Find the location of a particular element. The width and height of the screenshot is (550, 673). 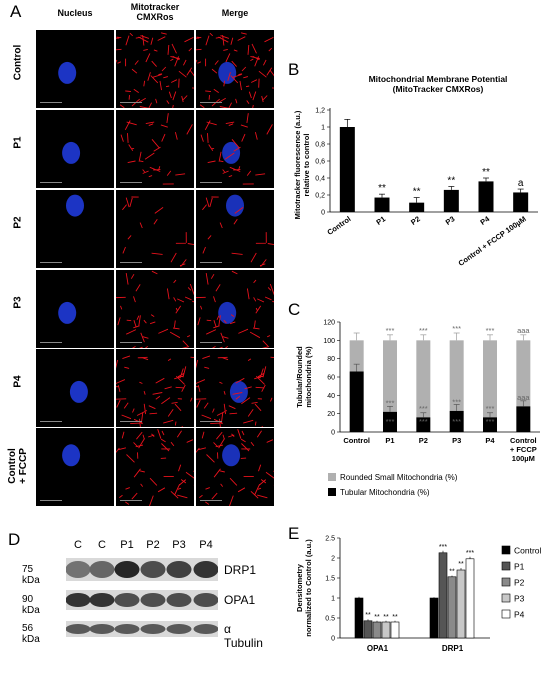

row-label: Control + FCCP is located at coordinates (18, 466).